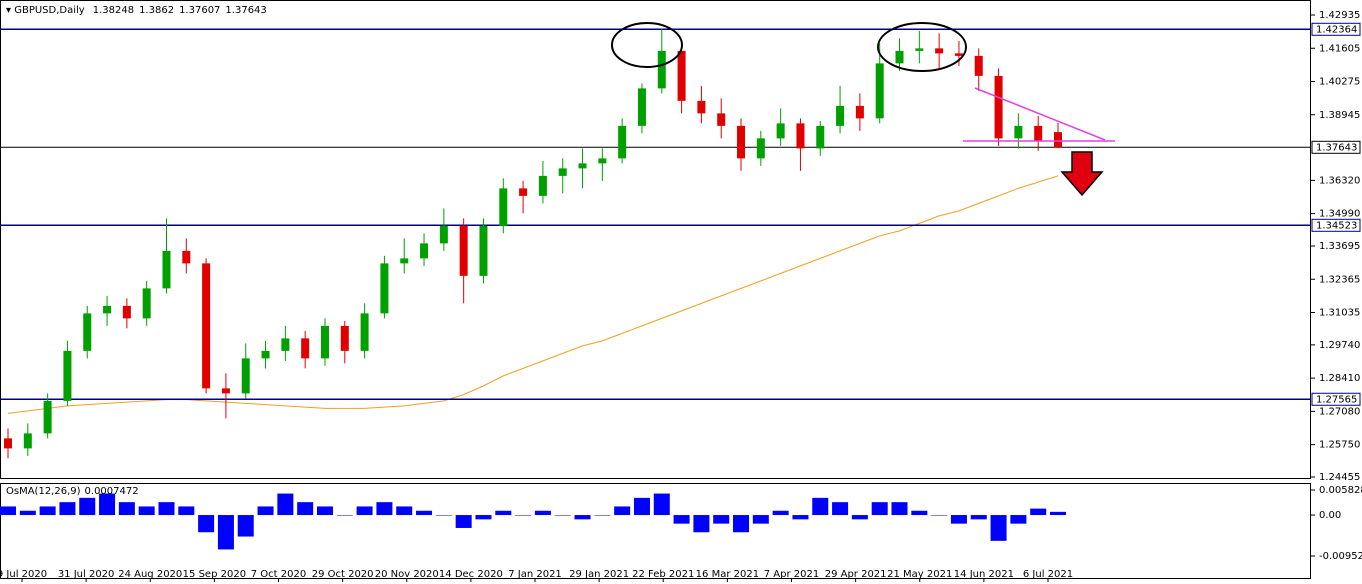 Image resolution: width=1362 pixels, height=584 pixels. I want to click on symbol: GBPUSD,Daily, so click(49, 10).